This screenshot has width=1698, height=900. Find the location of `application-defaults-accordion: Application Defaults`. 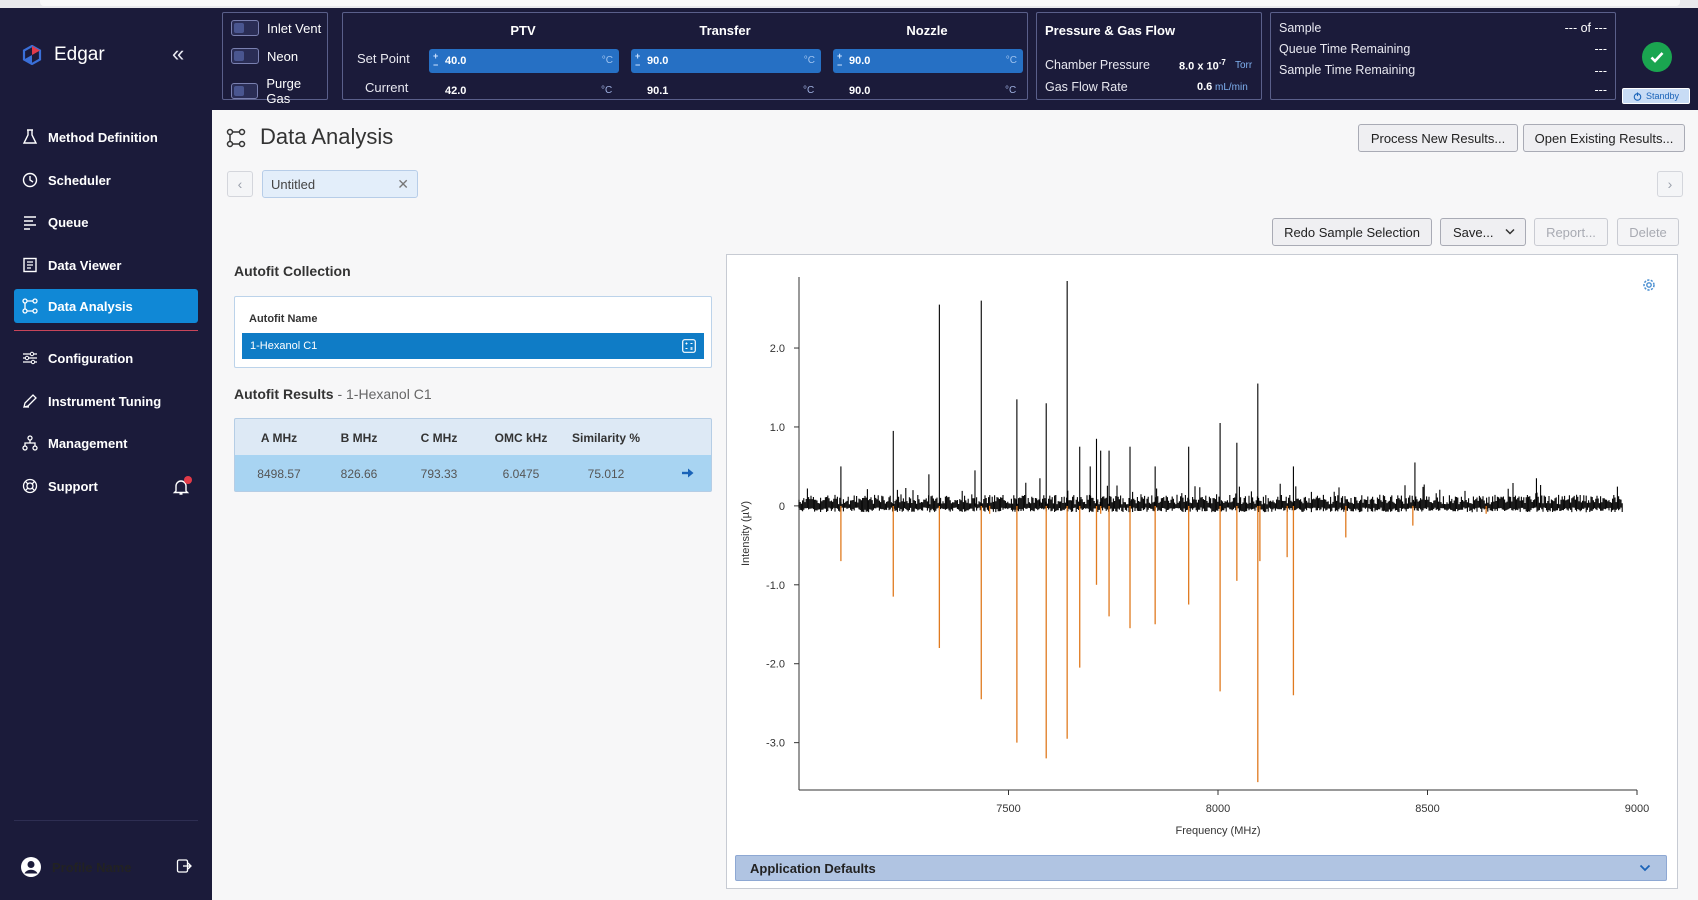

application-defaults-accordion: Application Defaults is located at coordinates (1201, 868).